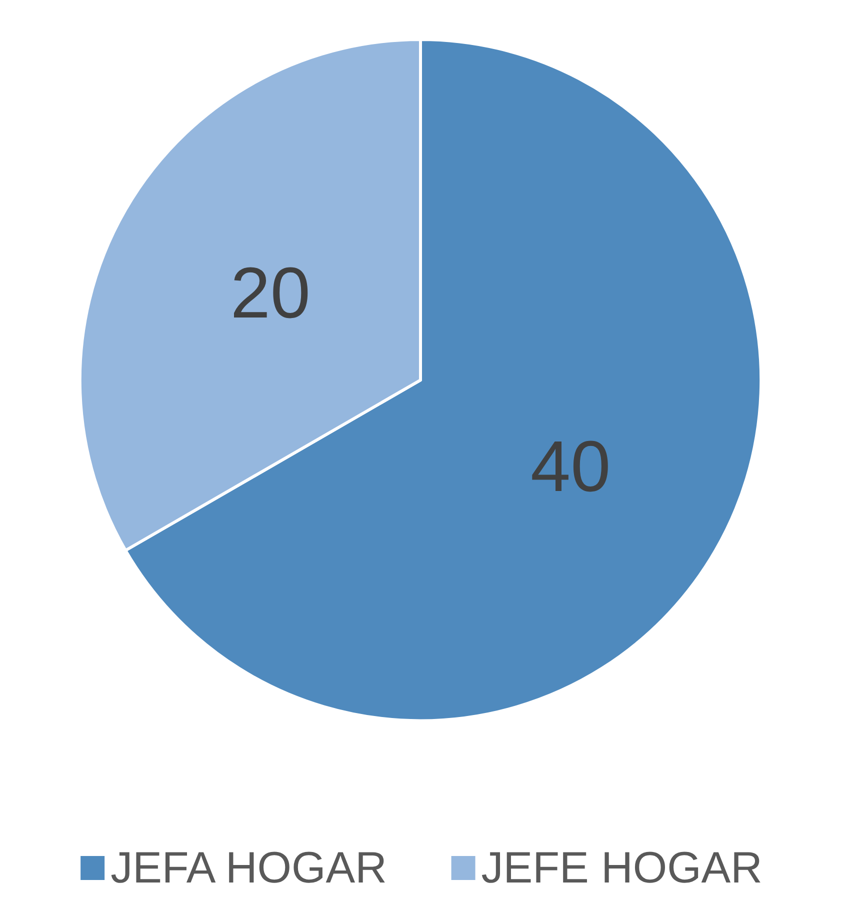 The image size is (841, 905). I want to click on data-label: 40, so click(570, 466).